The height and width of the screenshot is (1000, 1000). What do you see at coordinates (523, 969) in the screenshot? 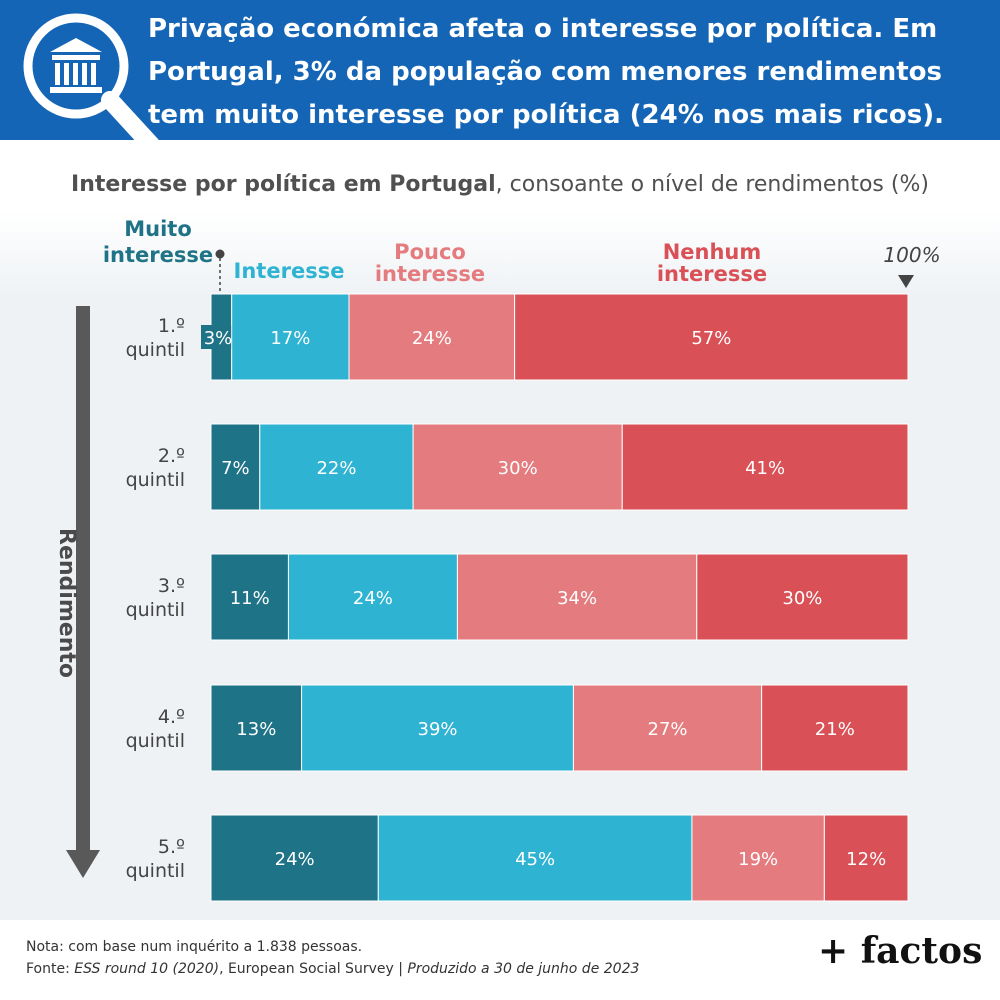
I see `produced-date: Produzido a 30 de junho de 2023` at bounding box center [523, 969].